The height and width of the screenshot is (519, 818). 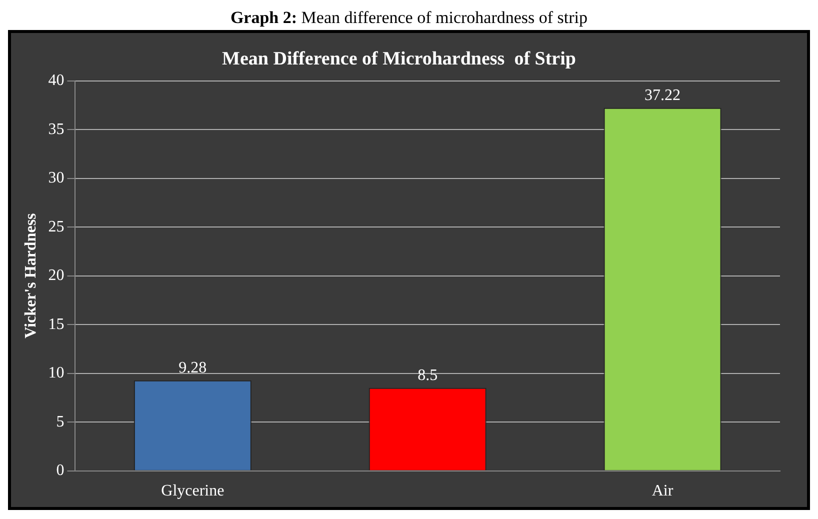 I want to click on x-tick-label: Air, so click(x=663, y=491).